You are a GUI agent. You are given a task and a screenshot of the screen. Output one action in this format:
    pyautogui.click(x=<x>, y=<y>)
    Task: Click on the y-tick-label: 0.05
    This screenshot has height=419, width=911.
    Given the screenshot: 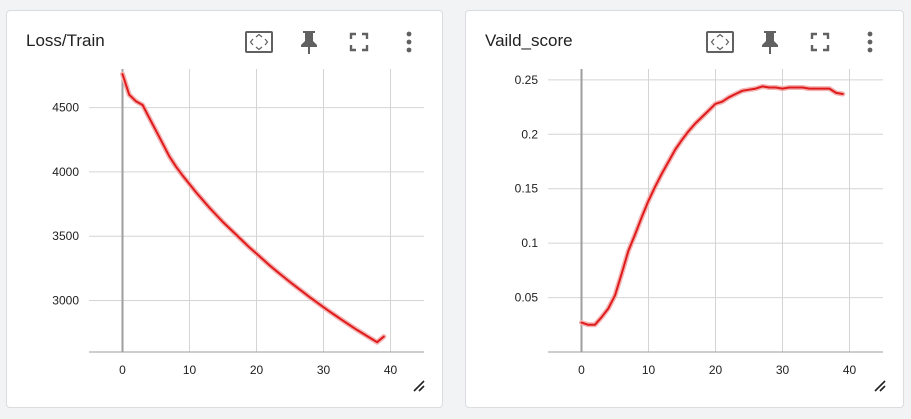 What is the action you would take?
    pyautogui.click(x=527, y=298)
    